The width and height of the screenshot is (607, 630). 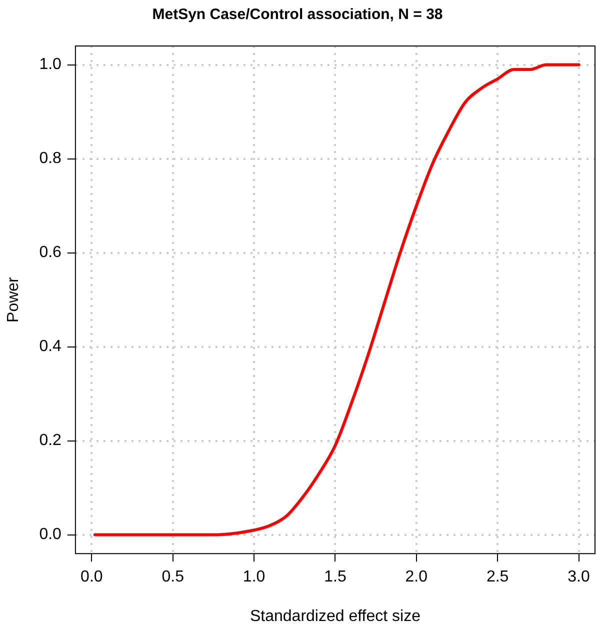 I want to click on y-tick-label: 0.0, so click(x=50, y=535).